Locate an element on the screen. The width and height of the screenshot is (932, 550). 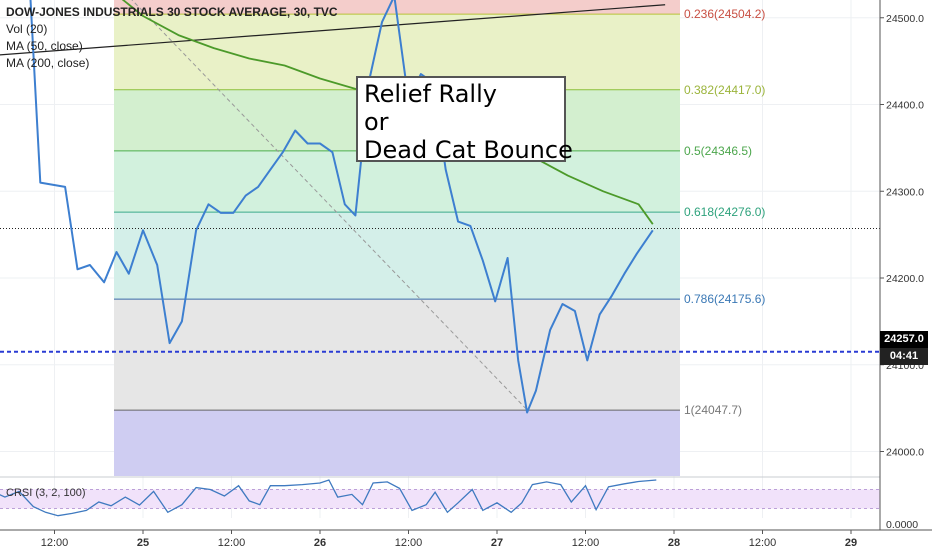
countdown-tag: 04:41 is located at coordinates (904, 356).